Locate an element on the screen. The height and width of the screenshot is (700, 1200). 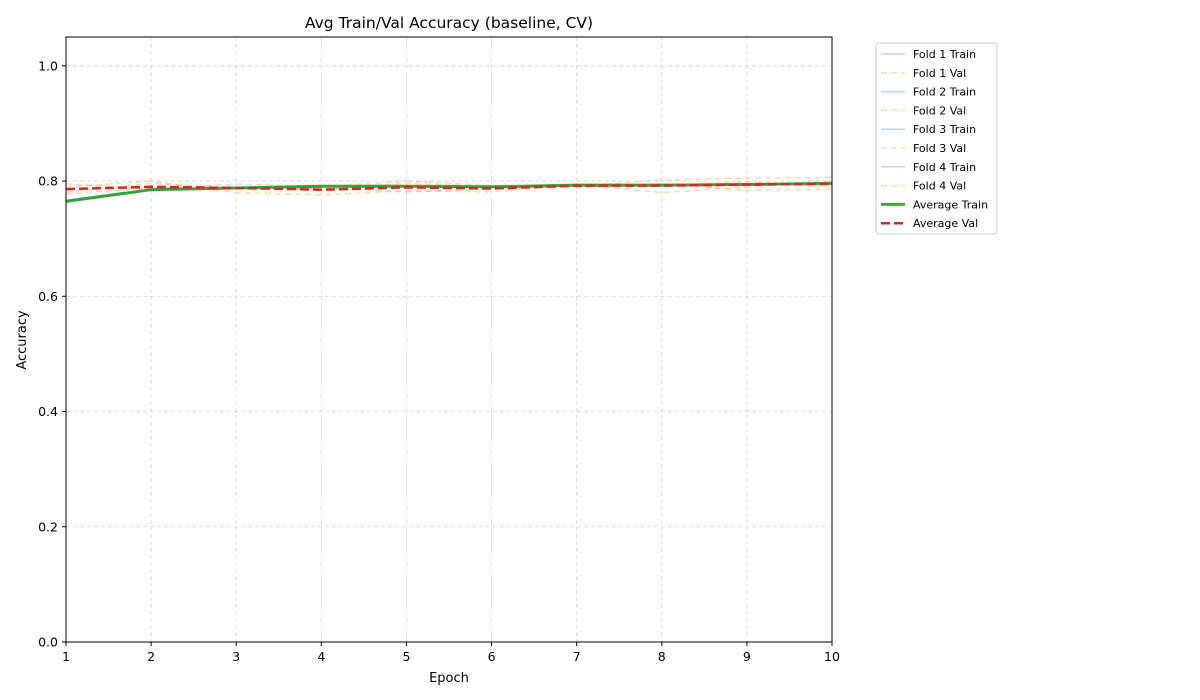
chart-title: Avg Train/Val Accuracy (baseline, CV) is located at coordinates (449, 23).